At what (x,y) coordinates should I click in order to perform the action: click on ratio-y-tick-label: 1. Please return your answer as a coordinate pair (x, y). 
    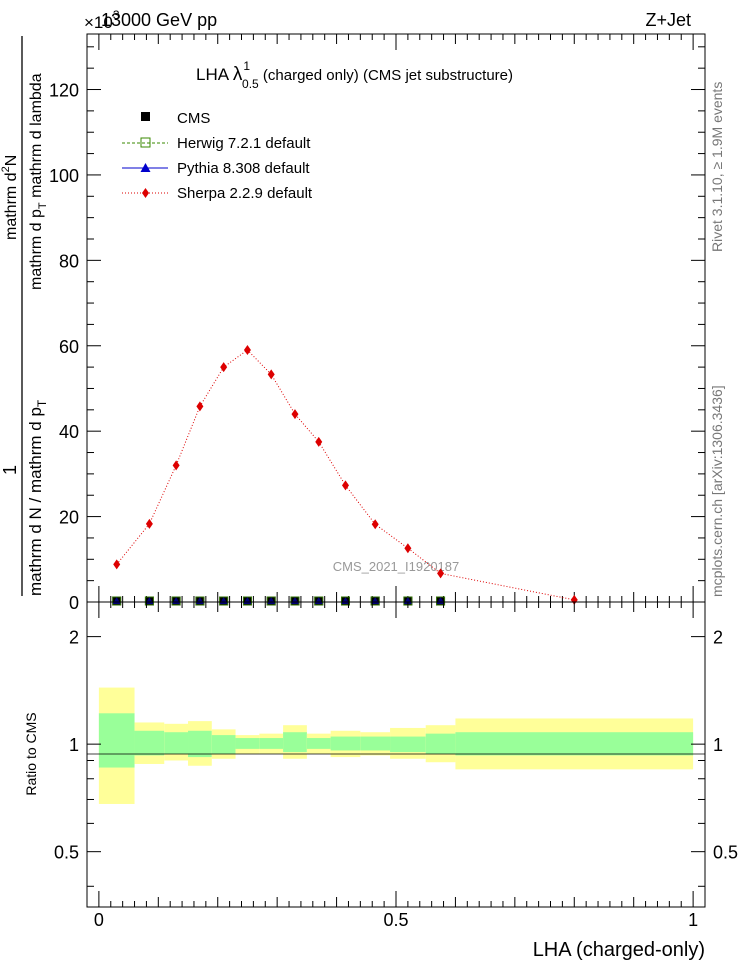
    Looking at the image, I should click on (74, 745).